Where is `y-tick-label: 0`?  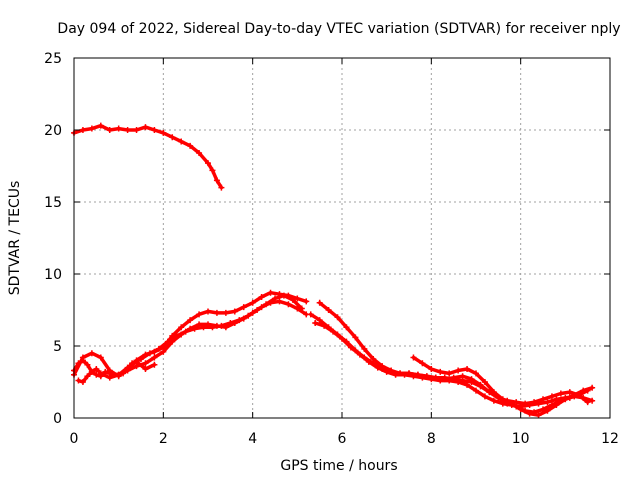 y-tick-label: 0 is located at coordinates (57, 419).